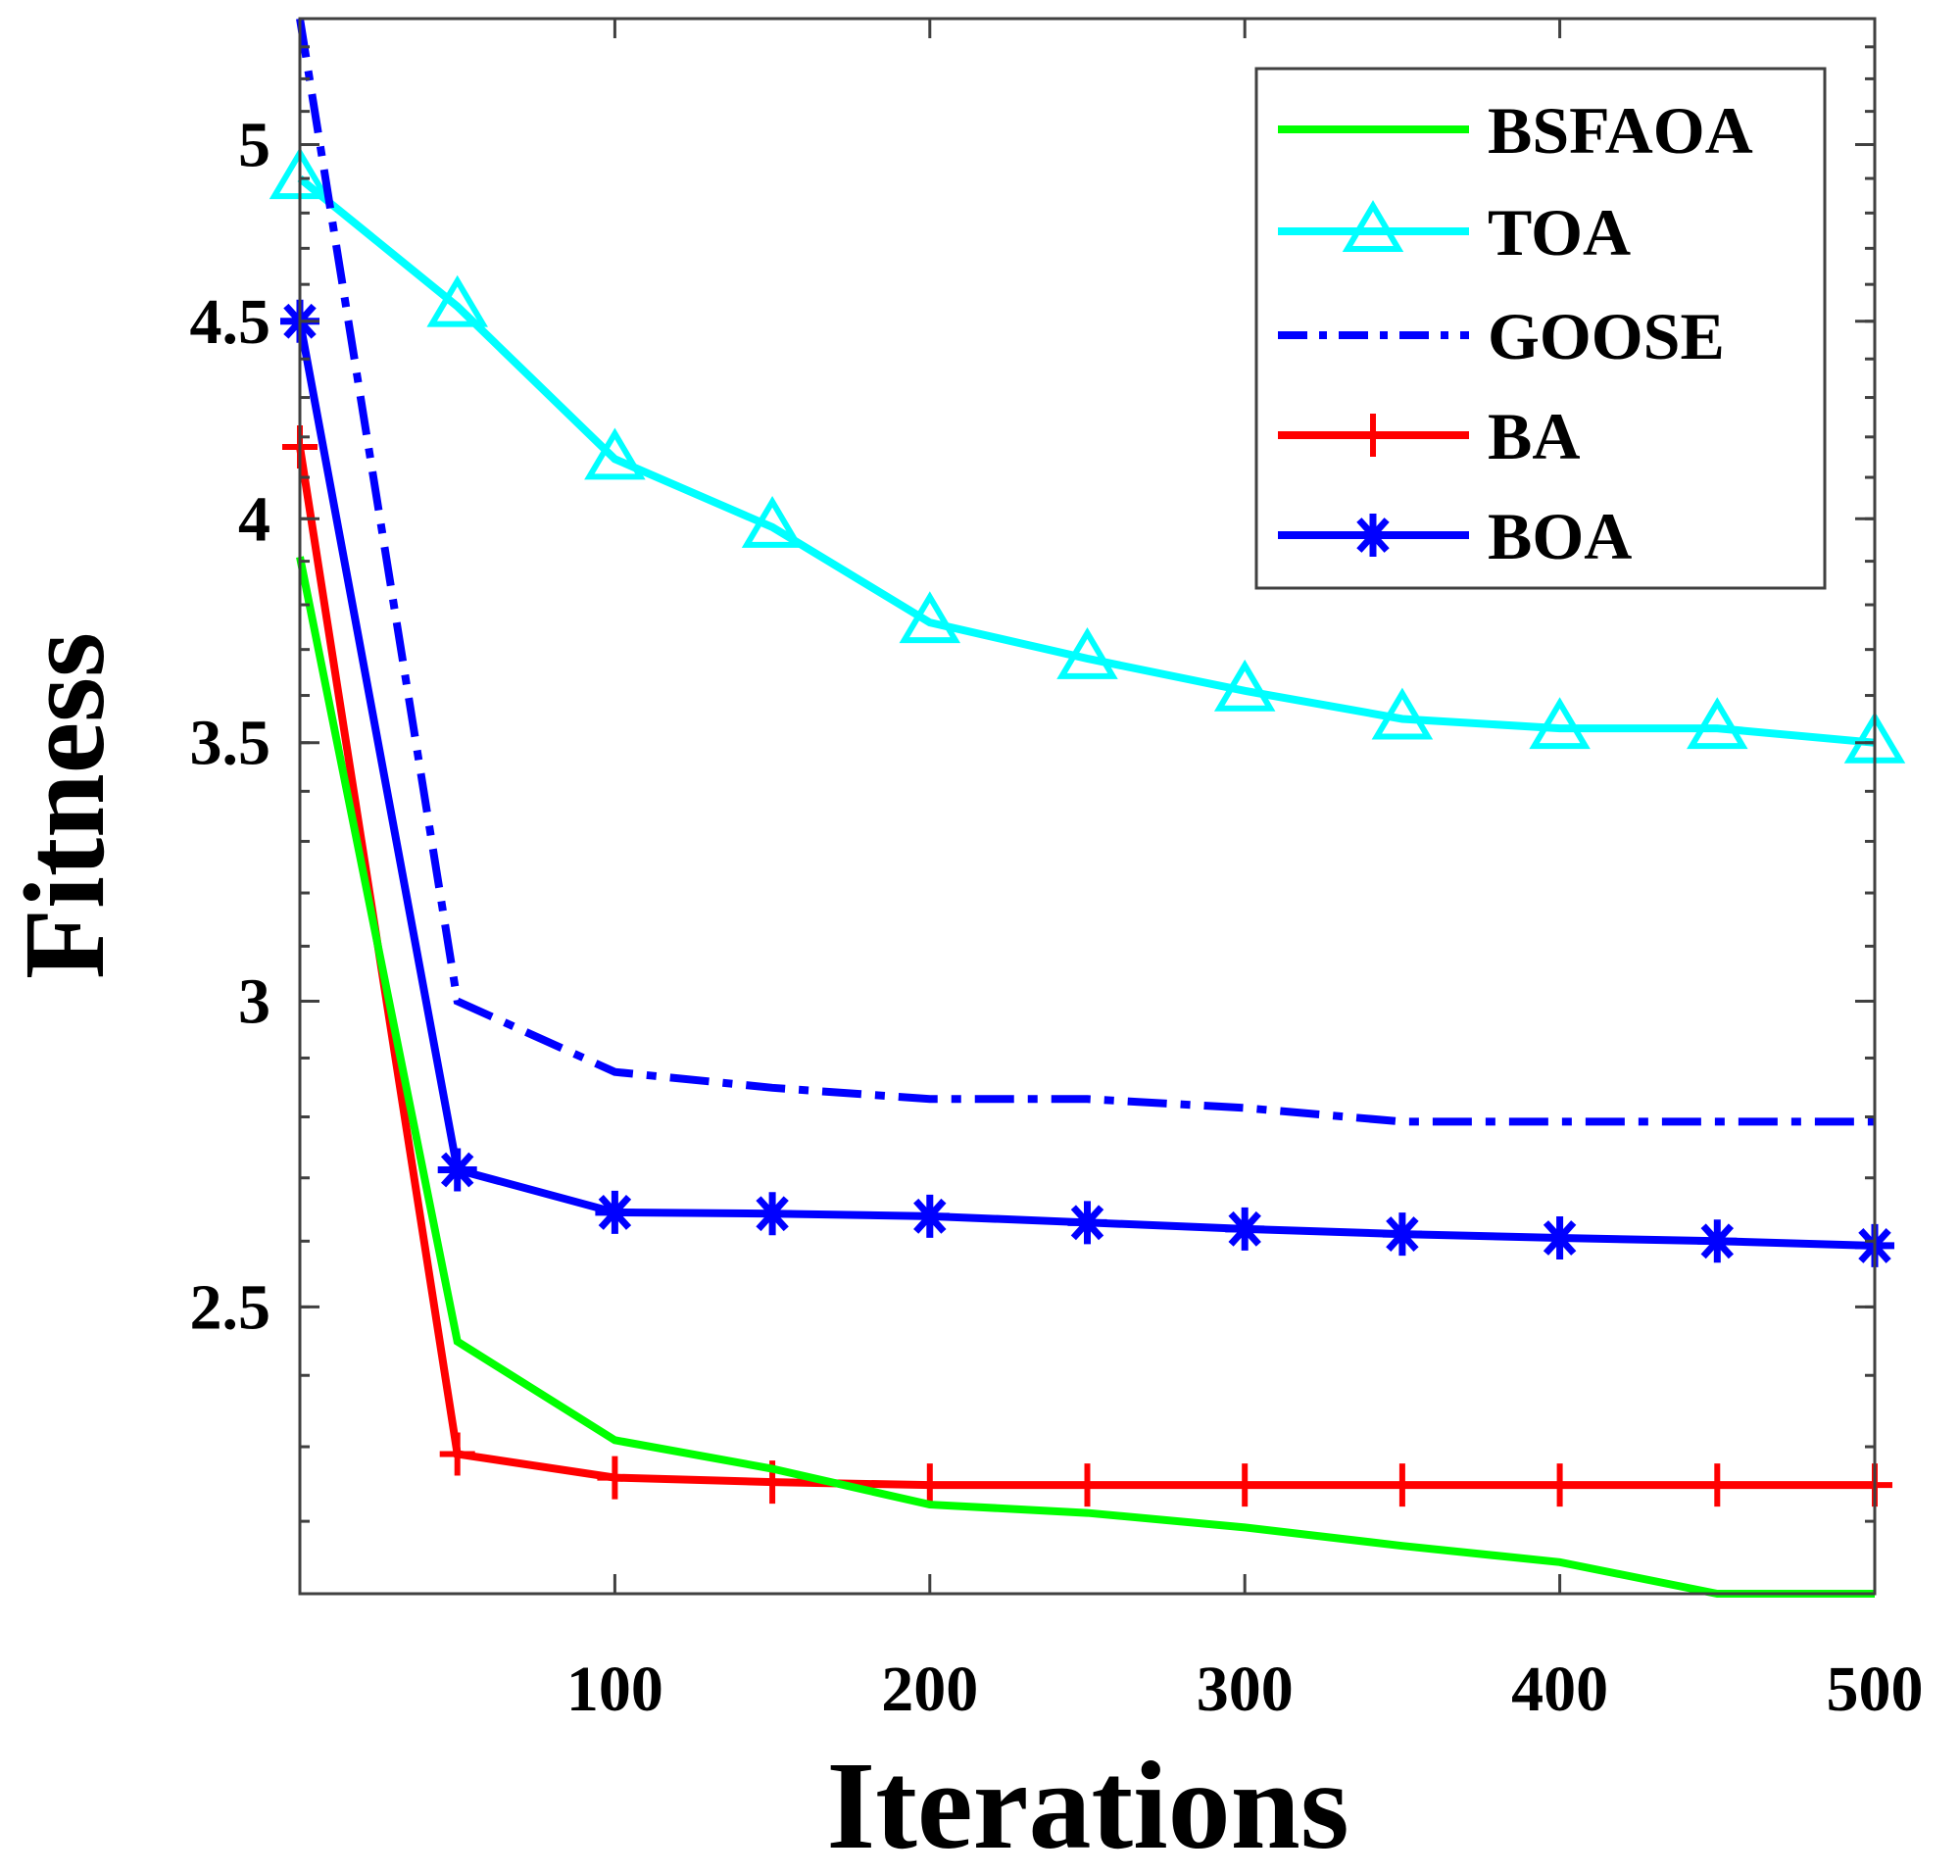 The height and width of the screenshot is (1876, 1960). What do you see at coordinates (1534, 436) in the screenshot?
I see `legend-label: BA` at bounding box center [1534, 436].